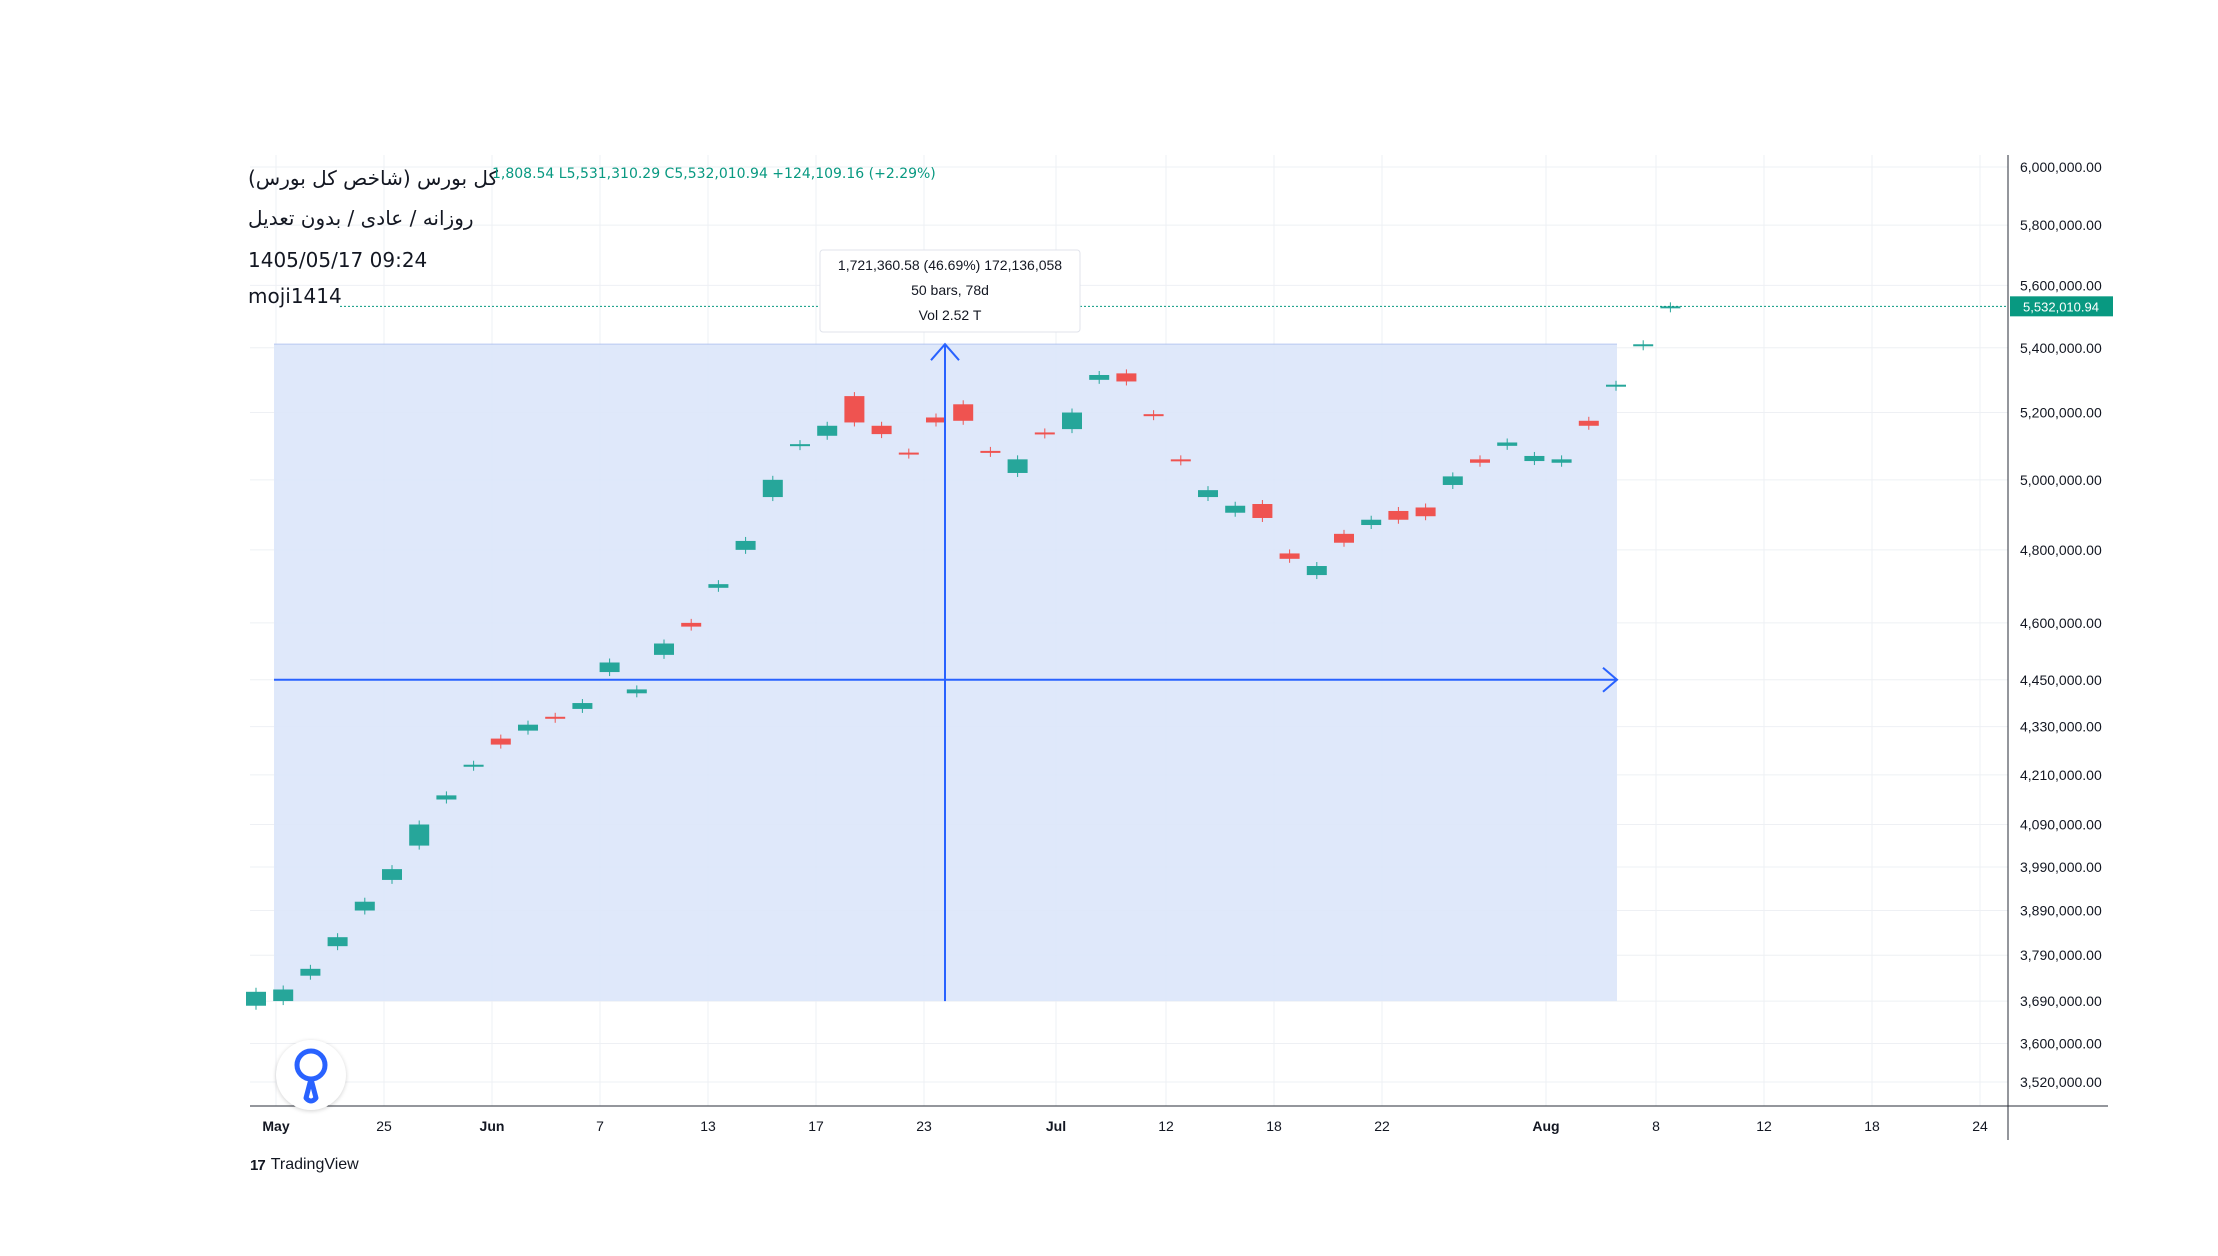 This screenshot has width=2218, height=1256. I want to click on last-price-badge-text: 5,532,010.94, so click(2061, 306).